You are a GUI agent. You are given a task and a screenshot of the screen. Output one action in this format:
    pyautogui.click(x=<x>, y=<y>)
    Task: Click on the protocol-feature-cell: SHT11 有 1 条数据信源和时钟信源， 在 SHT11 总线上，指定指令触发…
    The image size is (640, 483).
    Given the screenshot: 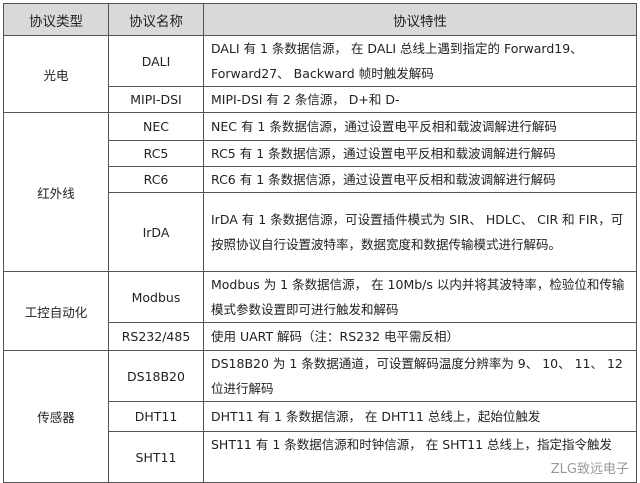 What is the action you would take?
    pyautogui.click(x=420, y=457)
    